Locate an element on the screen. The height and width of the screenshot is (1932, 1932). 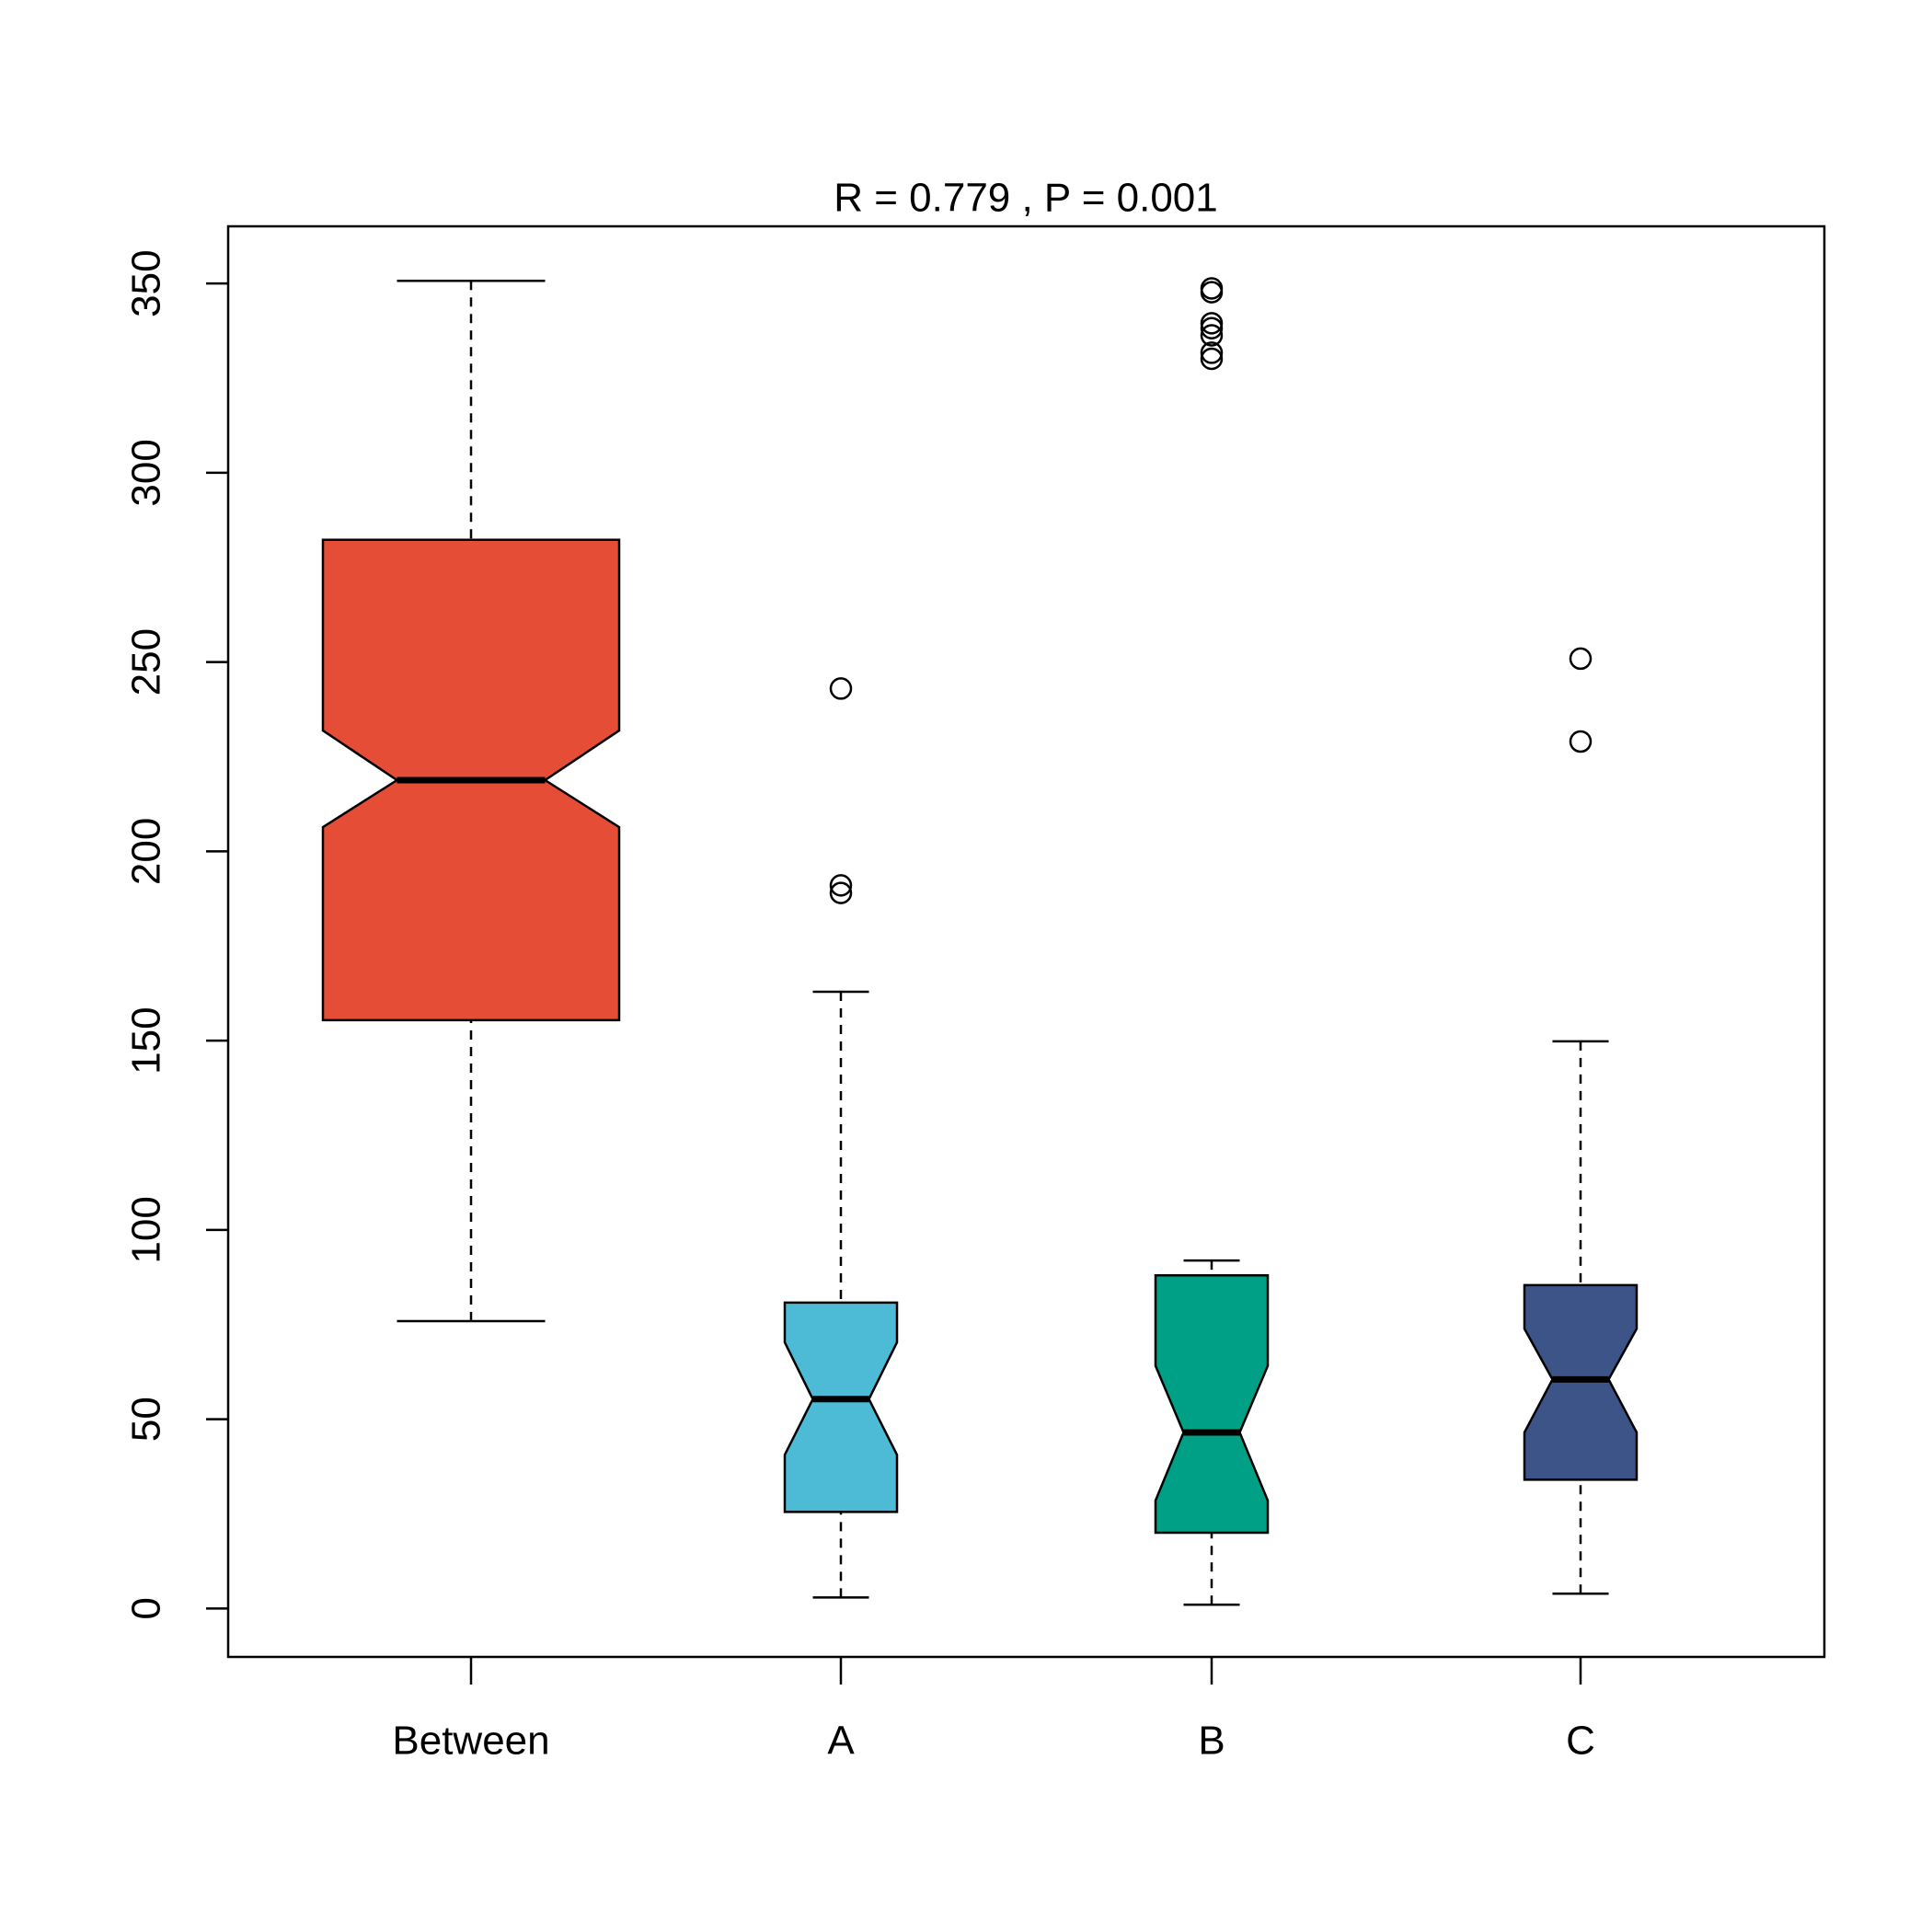
y-tick-label: 350 is located at coordinates (146, 282).